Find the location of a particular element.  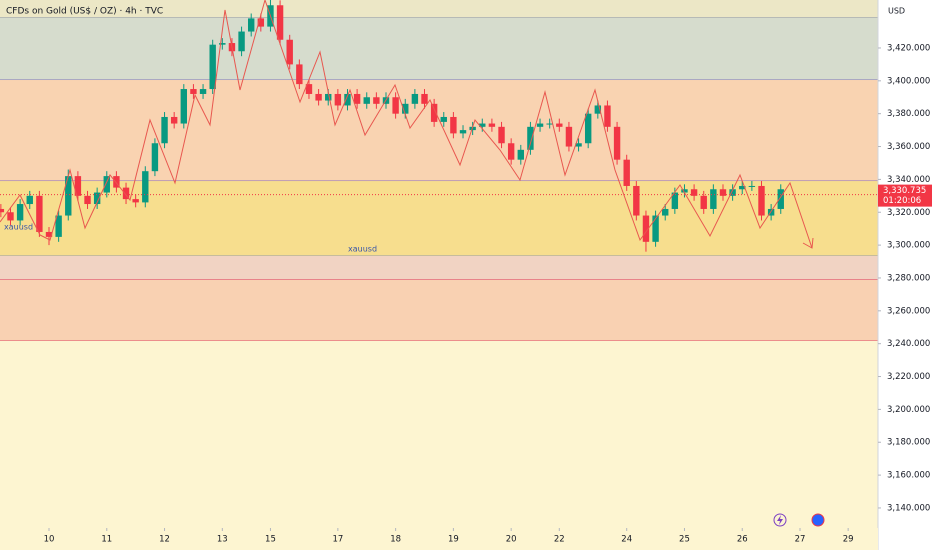

x-tick-label: 17 is located at coordinates (337, 540).